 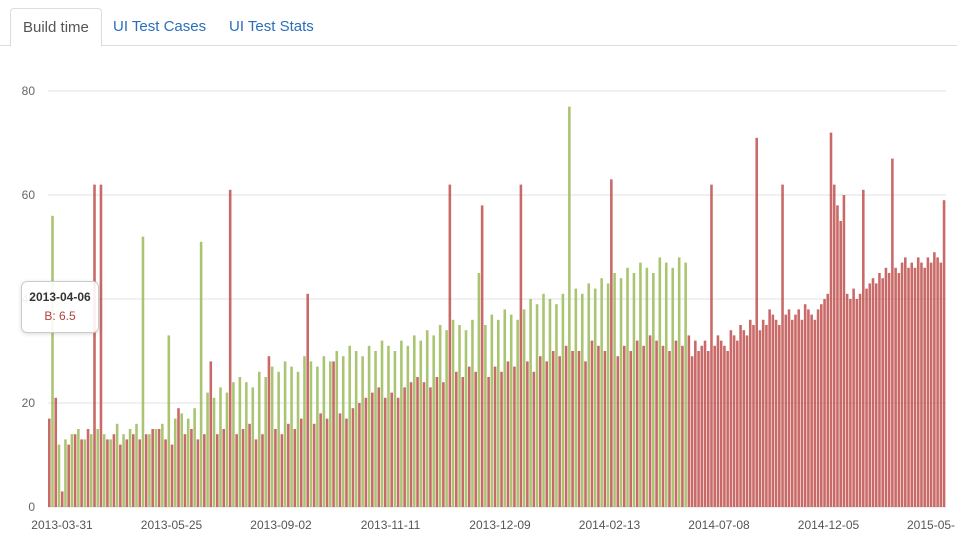 I want to click on tab-build-time: Build time, so click(x=56, y=27).